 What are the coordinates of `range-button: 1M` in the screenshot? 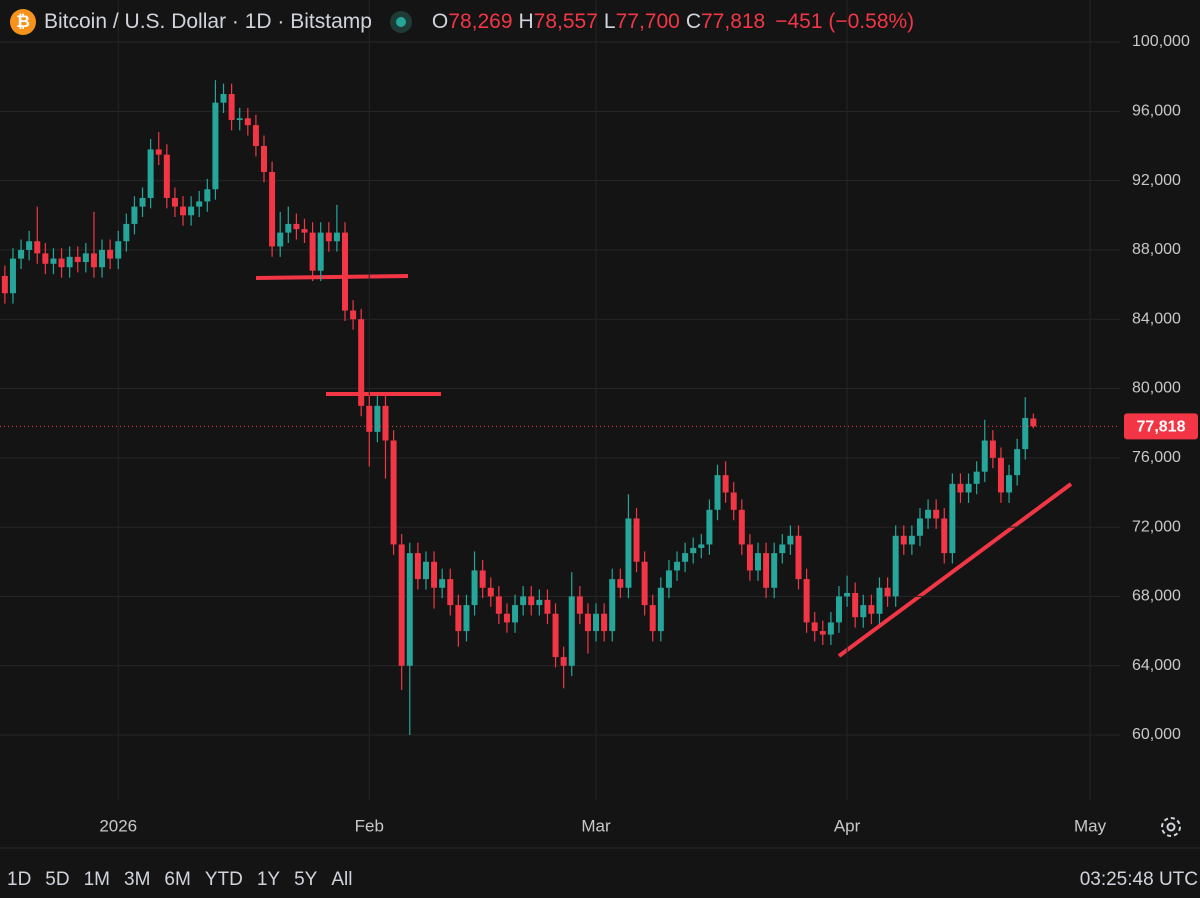 It's located at (96, 879).